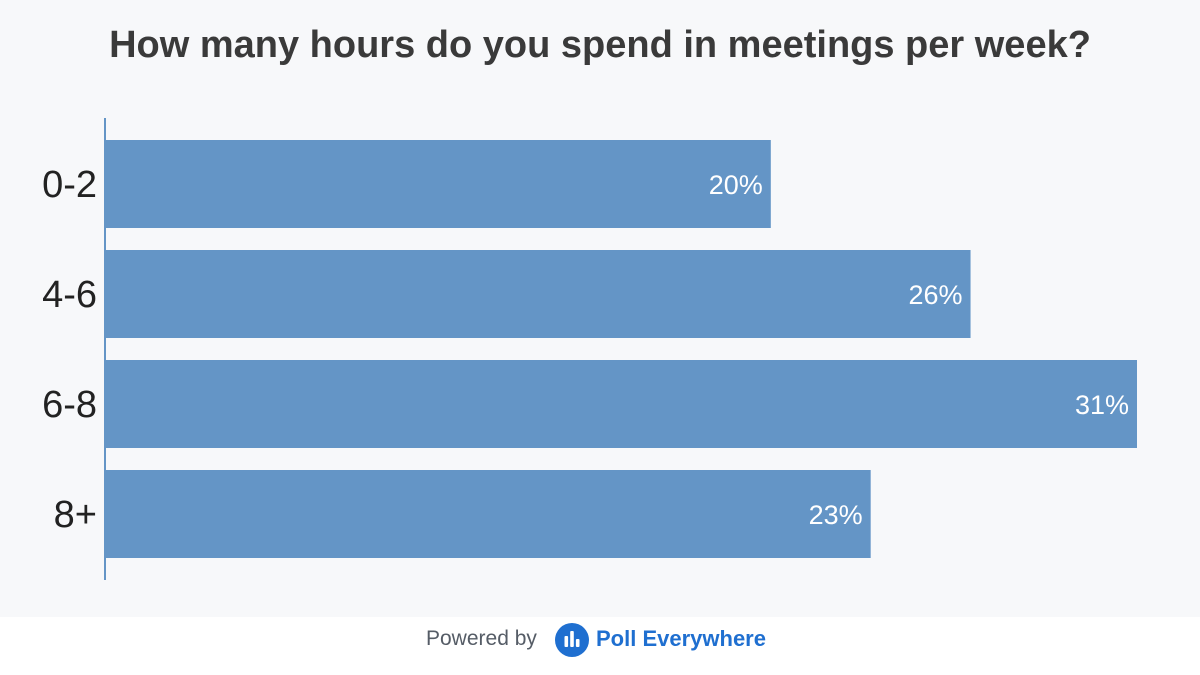 This screenshot has height=675, width=1200. Describe the element at coordinates (69, 405) in the screenshot. I see `category-label-6-8: 6-8` at that location.